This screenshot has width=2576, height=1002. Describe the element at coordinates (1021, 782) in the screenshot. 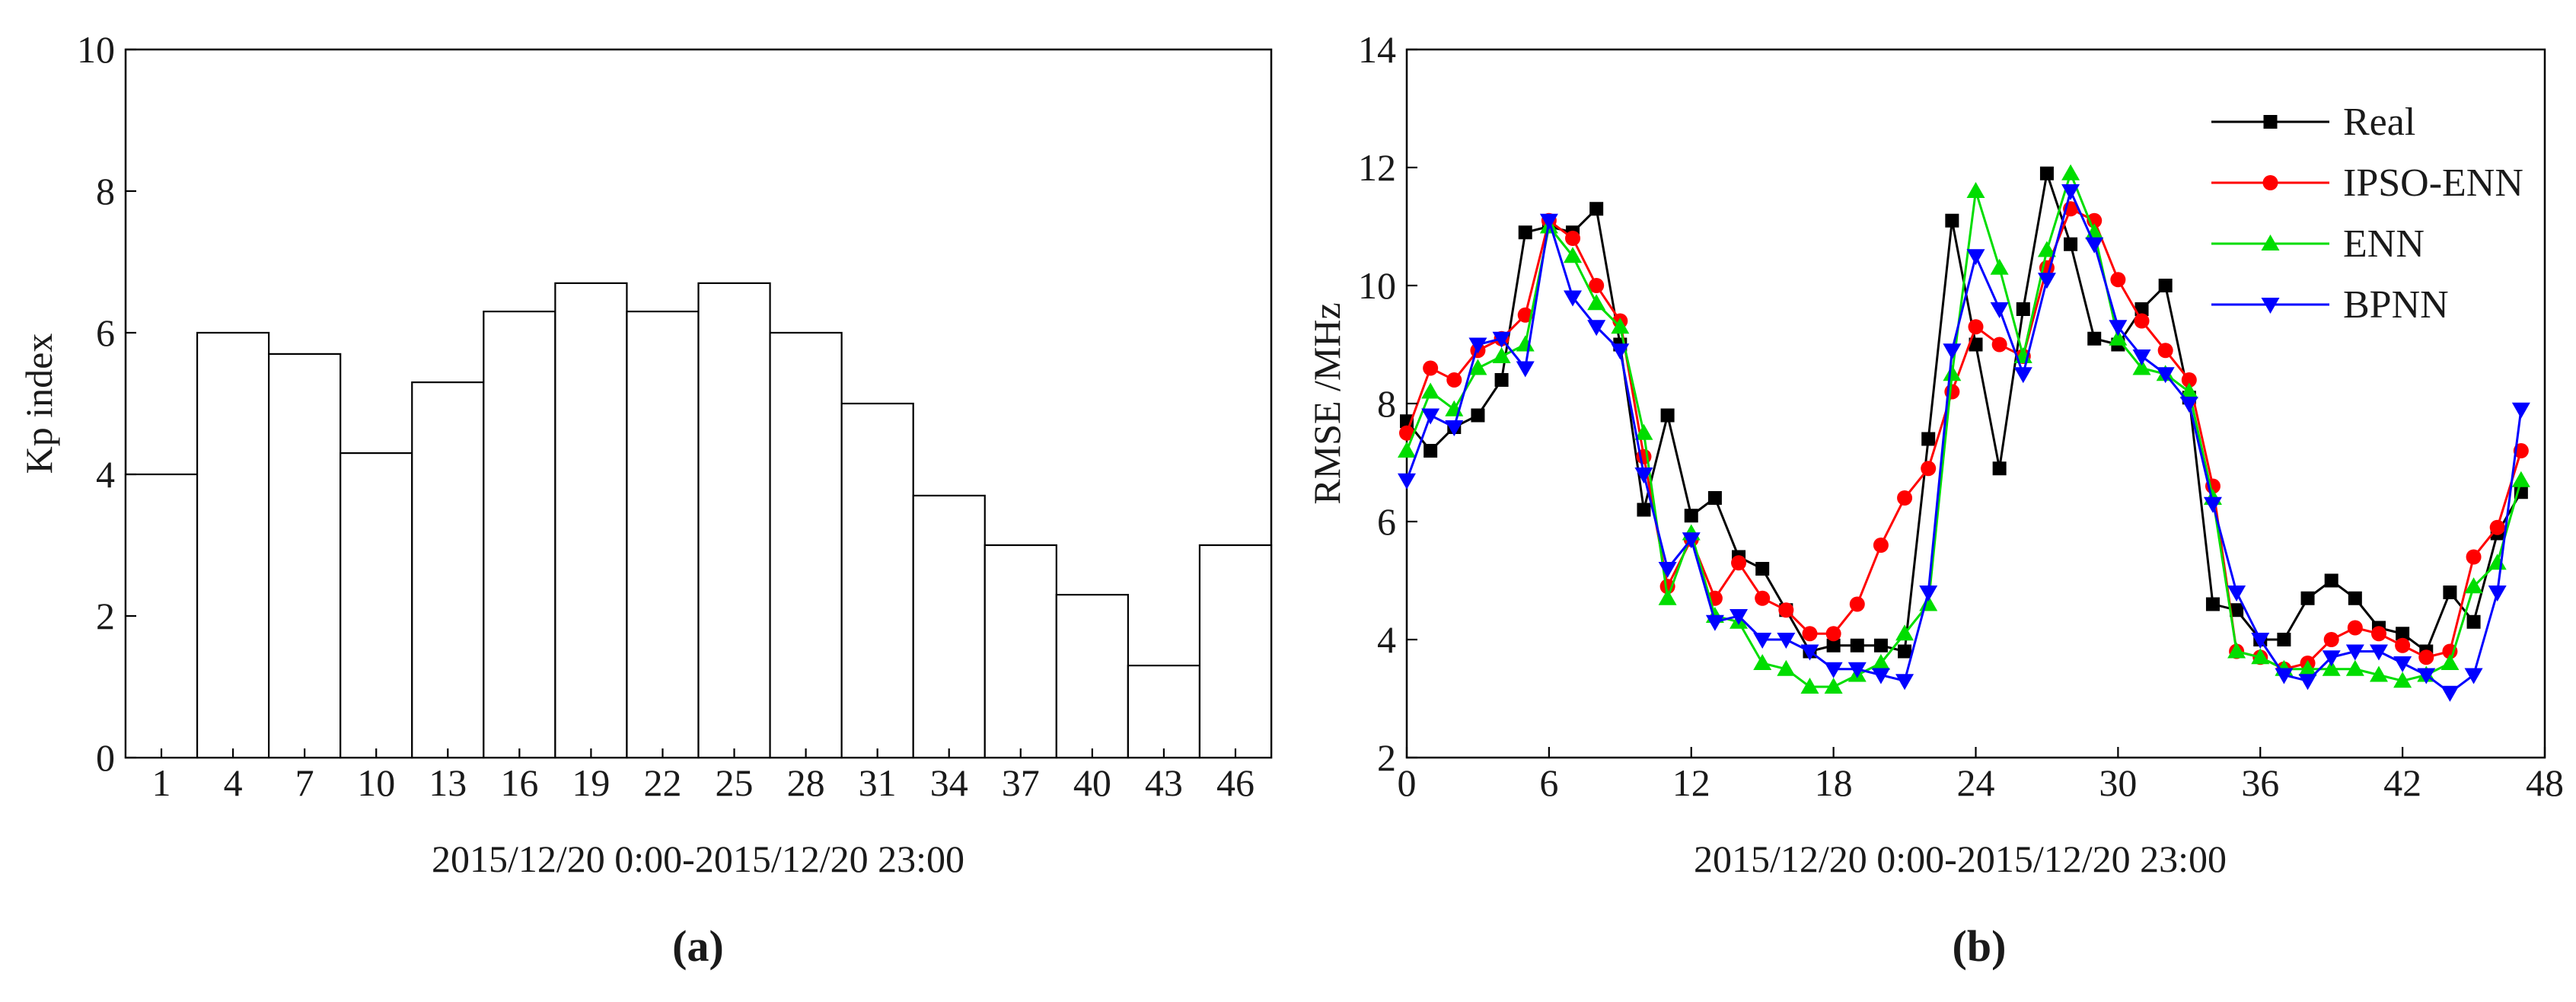

I see `x-tick-label: 37` at that location.